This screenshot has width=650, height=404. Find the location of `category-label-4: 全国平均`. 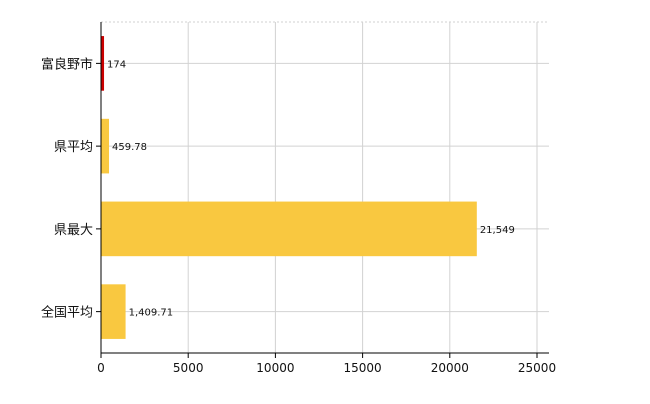

category-label-4: 全国平均 is located at coordinates (67, 313).